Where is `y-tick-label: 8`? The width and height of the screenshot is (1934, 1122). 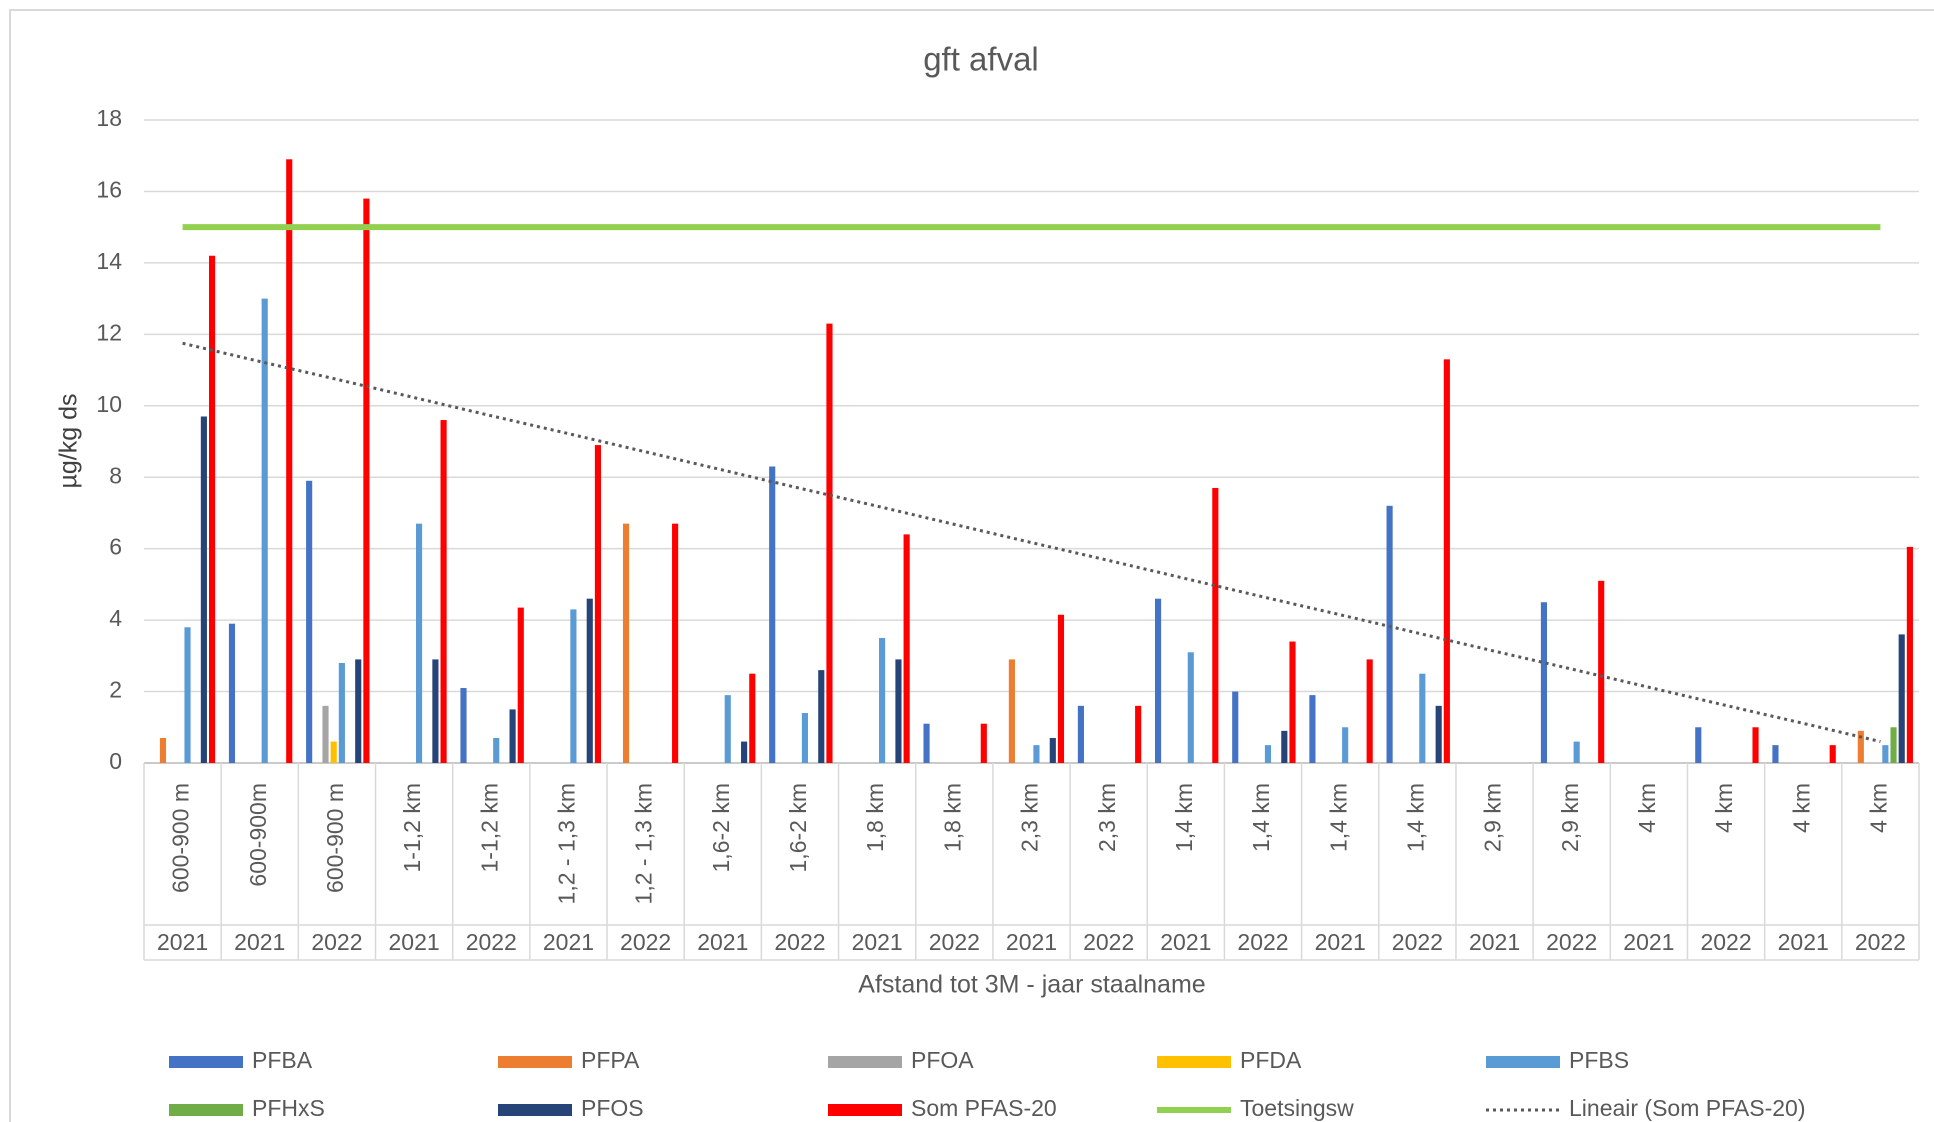
y-tick-label: 8 is located at coordinates (115, 475).